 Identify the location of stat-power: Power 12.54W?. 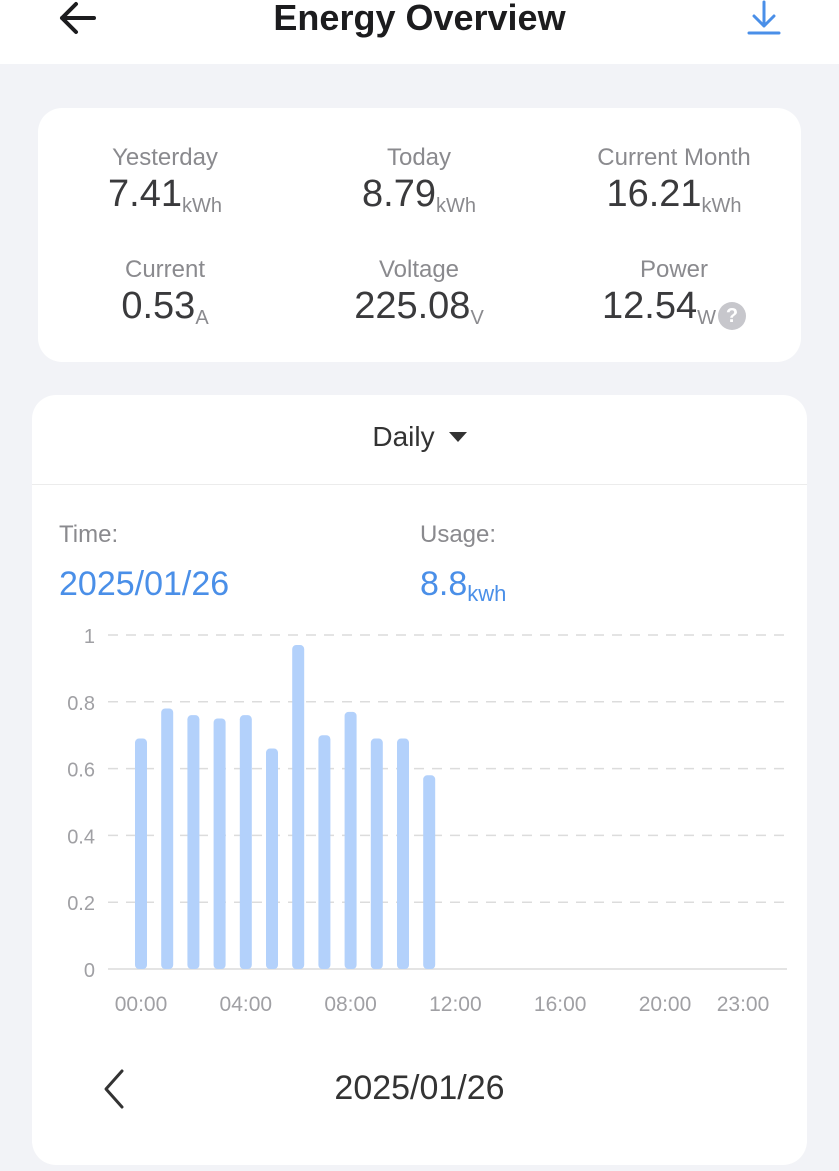
(674, 295).